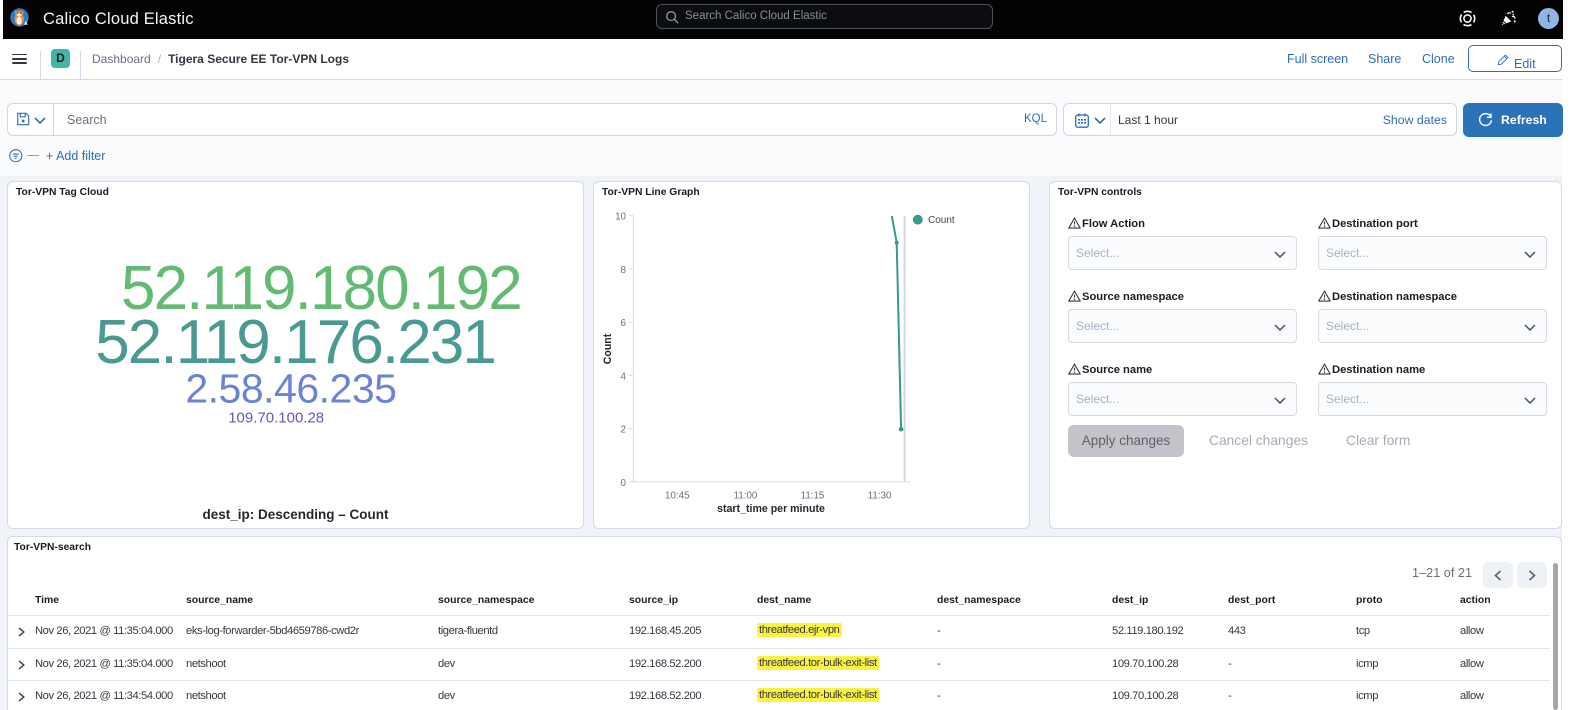  Describe the element at coordinates (624, 376) in the screenshot. I see `svg-text: 4` at that location.